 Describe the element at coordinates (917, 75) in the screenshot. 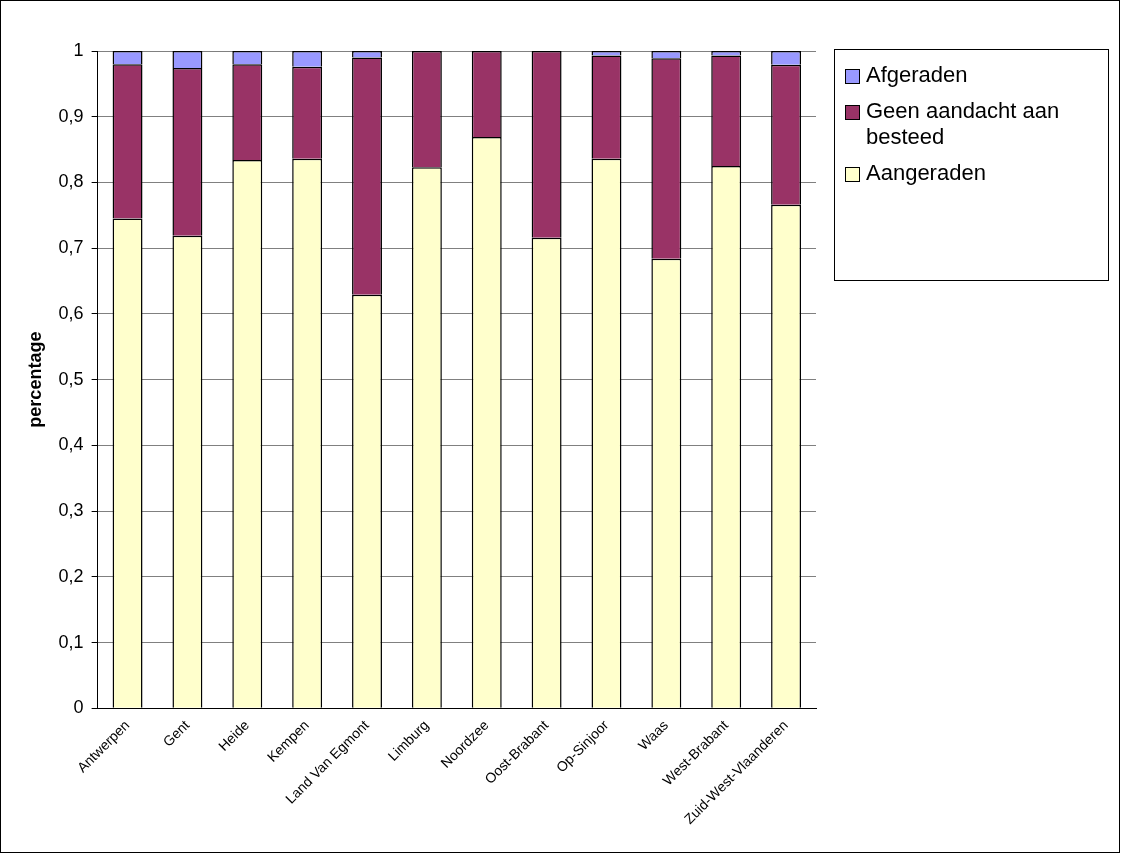

I see `legend-label: Afgeraden` at that location.